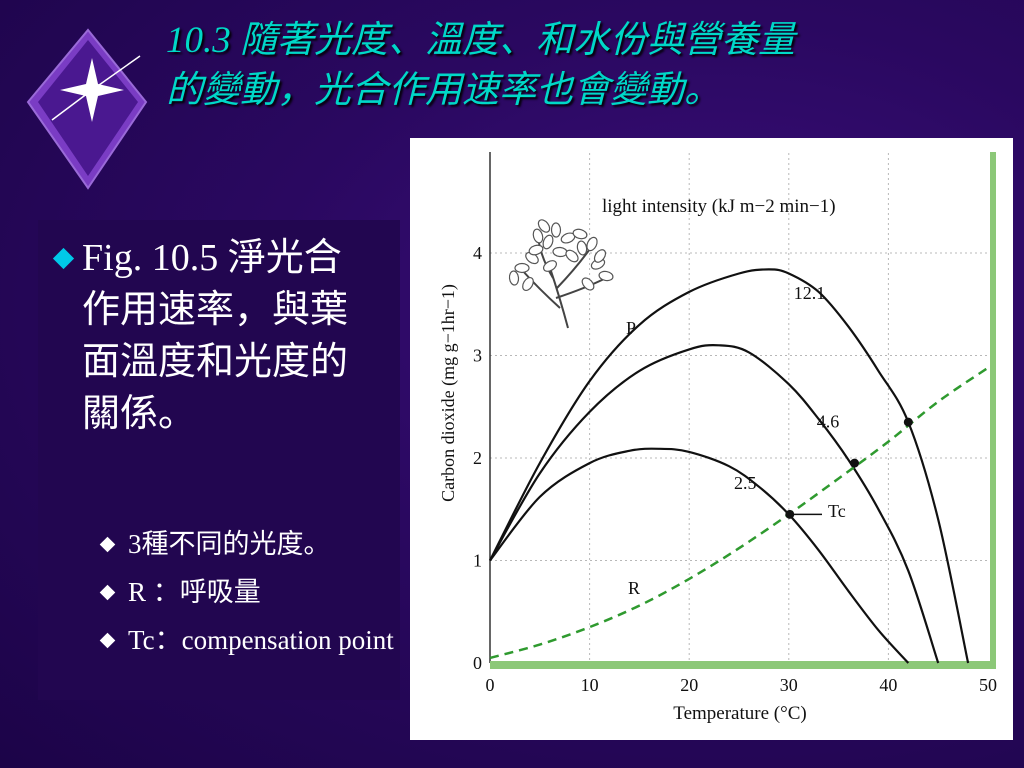 The width and height of the screenshot is (1024, 768). What do you see at coordinates (590, 685) in the screenshot?
I see `x-tick-label: 10` at bounding box center [590, 685].